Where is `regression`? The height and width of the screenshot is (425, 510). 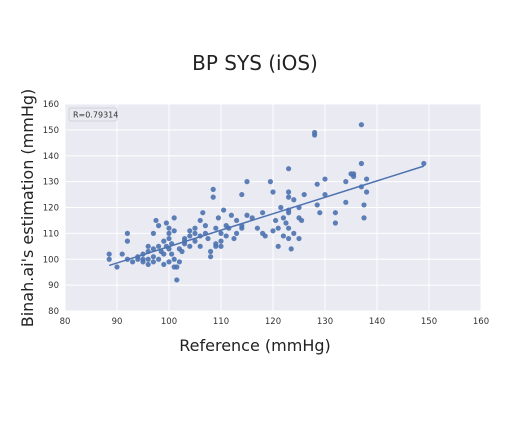 regression is located at coordinates (266, 216).